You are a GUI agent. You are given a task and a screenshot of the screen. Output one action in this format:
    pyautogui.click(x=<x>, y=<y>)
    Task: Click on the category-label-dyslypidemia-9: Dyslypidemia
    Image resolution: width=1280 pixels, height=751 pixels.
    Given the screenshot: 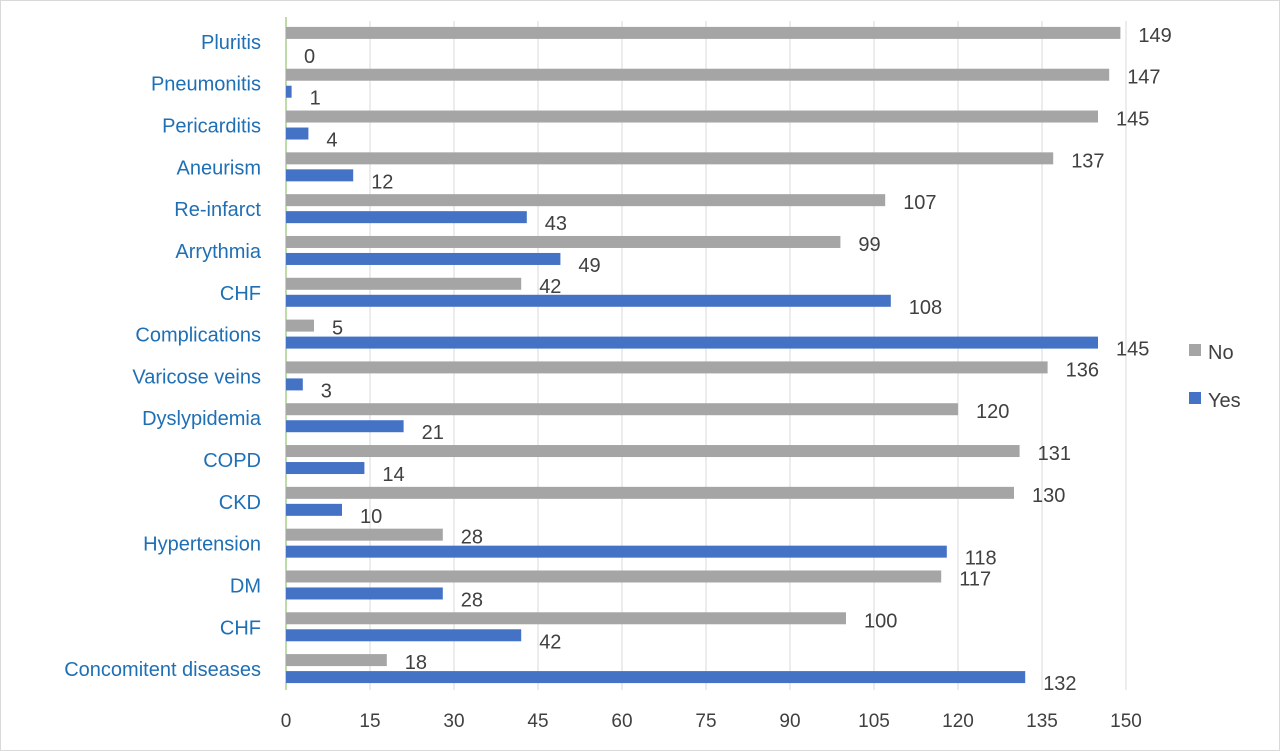 What is the action you would take?
    pyautogui.click(x=202, y=419)
    